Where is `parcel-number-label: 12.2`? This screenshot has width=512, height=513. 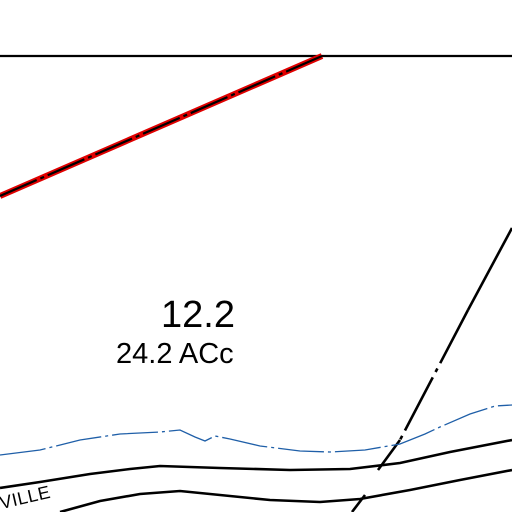 parcel-number-label: 12.2 is located at coordinates (198, 315).